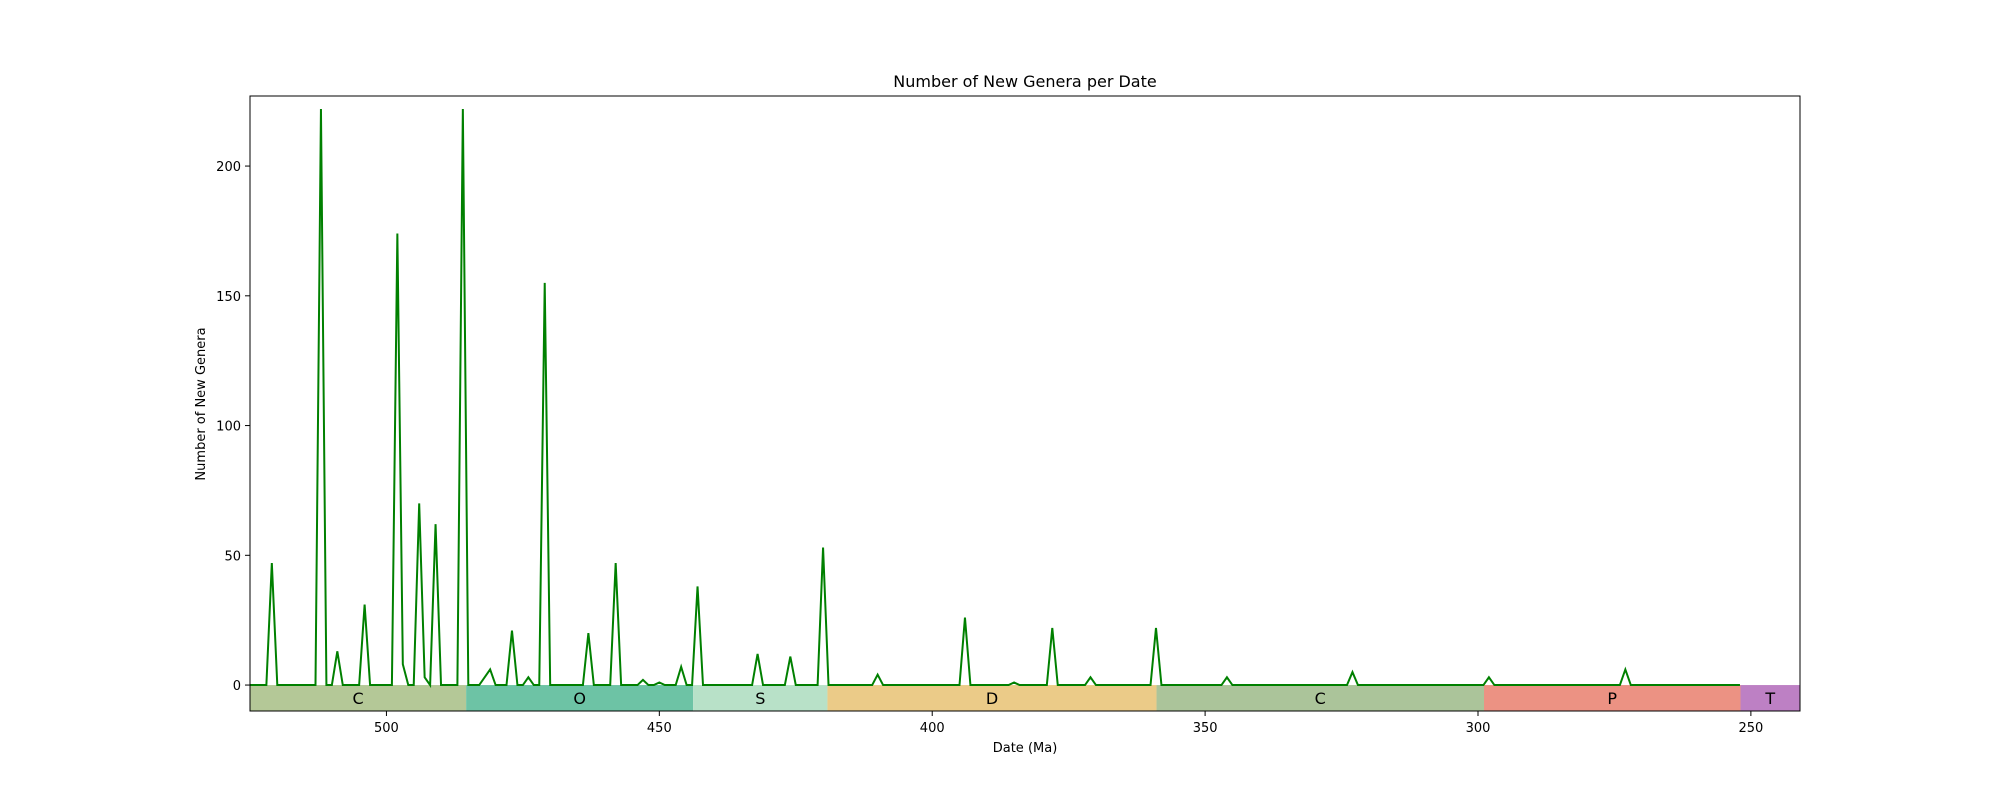  I want to click on period-label-2: S, so click(760, 698).